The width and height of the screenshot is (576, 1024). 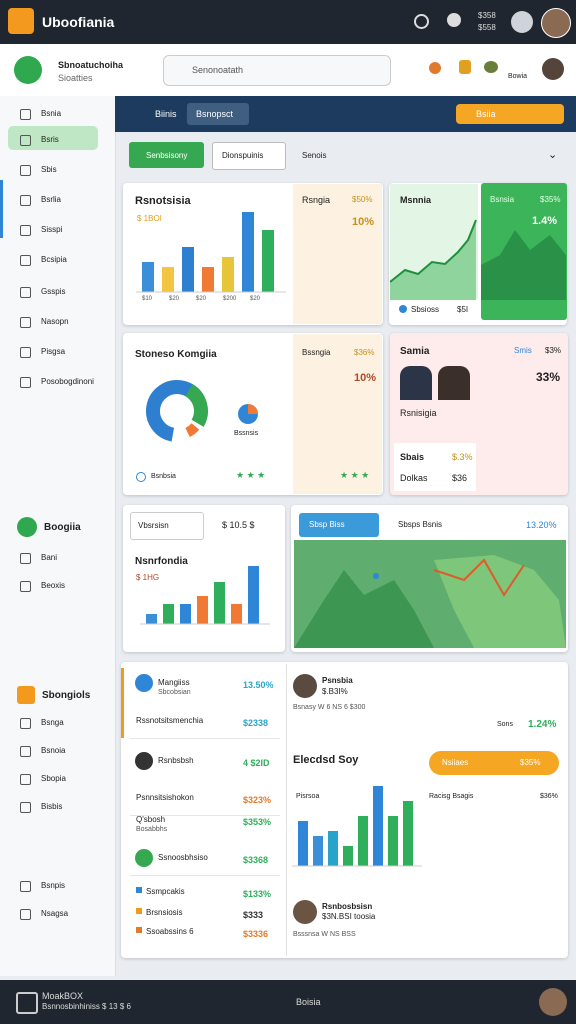 I want to click on toolbar-button, so click(x=218, y=114).